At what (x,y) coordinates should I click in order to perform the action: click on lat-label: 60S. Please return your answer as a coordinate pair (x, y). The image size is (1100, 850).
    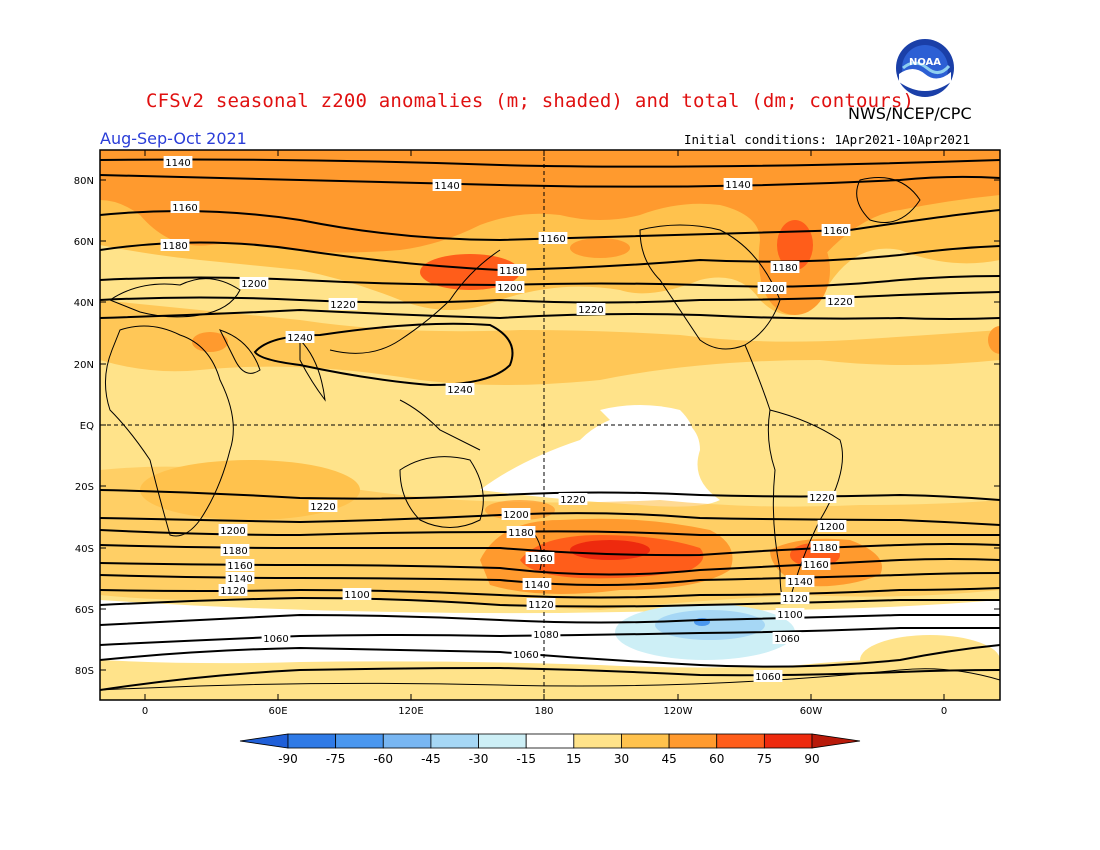
    Looking at the image, I should click on (84, 610).